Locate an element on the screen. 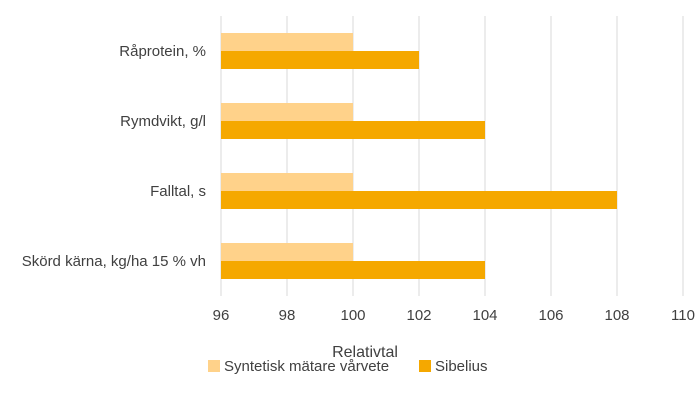 This screenshot has height=414, width=700. category-label: Skörd kärna, kg/ha 15 % vh is located at coordinates (114, 261).